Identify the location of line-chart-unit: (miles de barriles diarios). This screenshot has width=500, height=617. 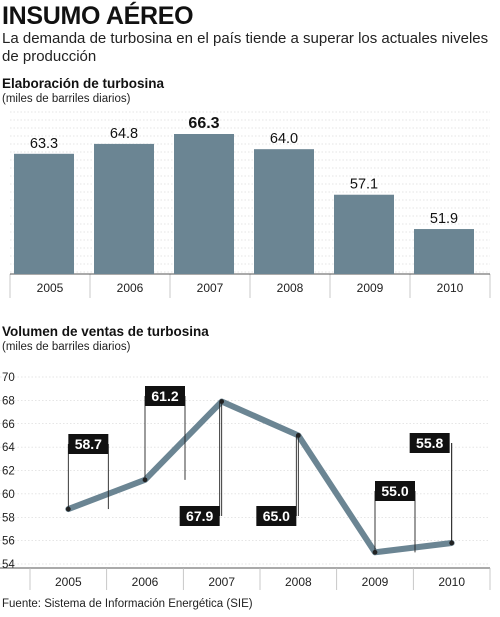
(66, 347).